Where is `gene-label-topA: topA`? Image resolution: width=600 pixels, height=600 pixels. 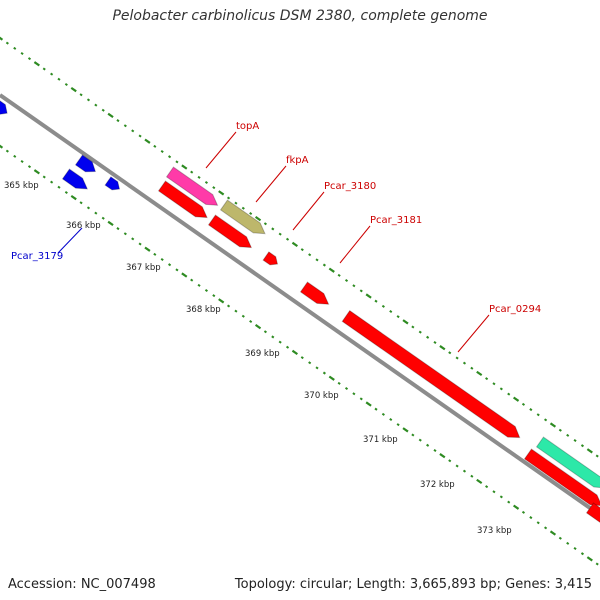
gene-label-topA: topA is located at coordinates (247, 126).